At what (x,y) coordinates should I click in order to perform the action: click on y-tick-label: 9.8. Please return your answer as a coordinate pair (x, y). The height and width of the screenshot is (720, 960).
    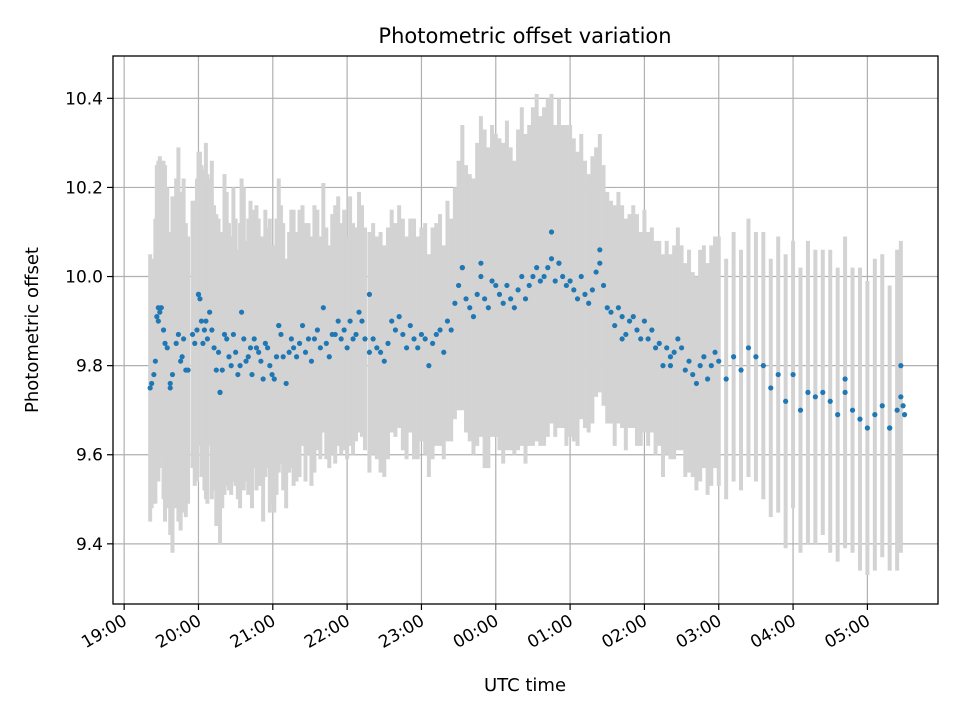
    Looking at the image, I should click on (89, 367).